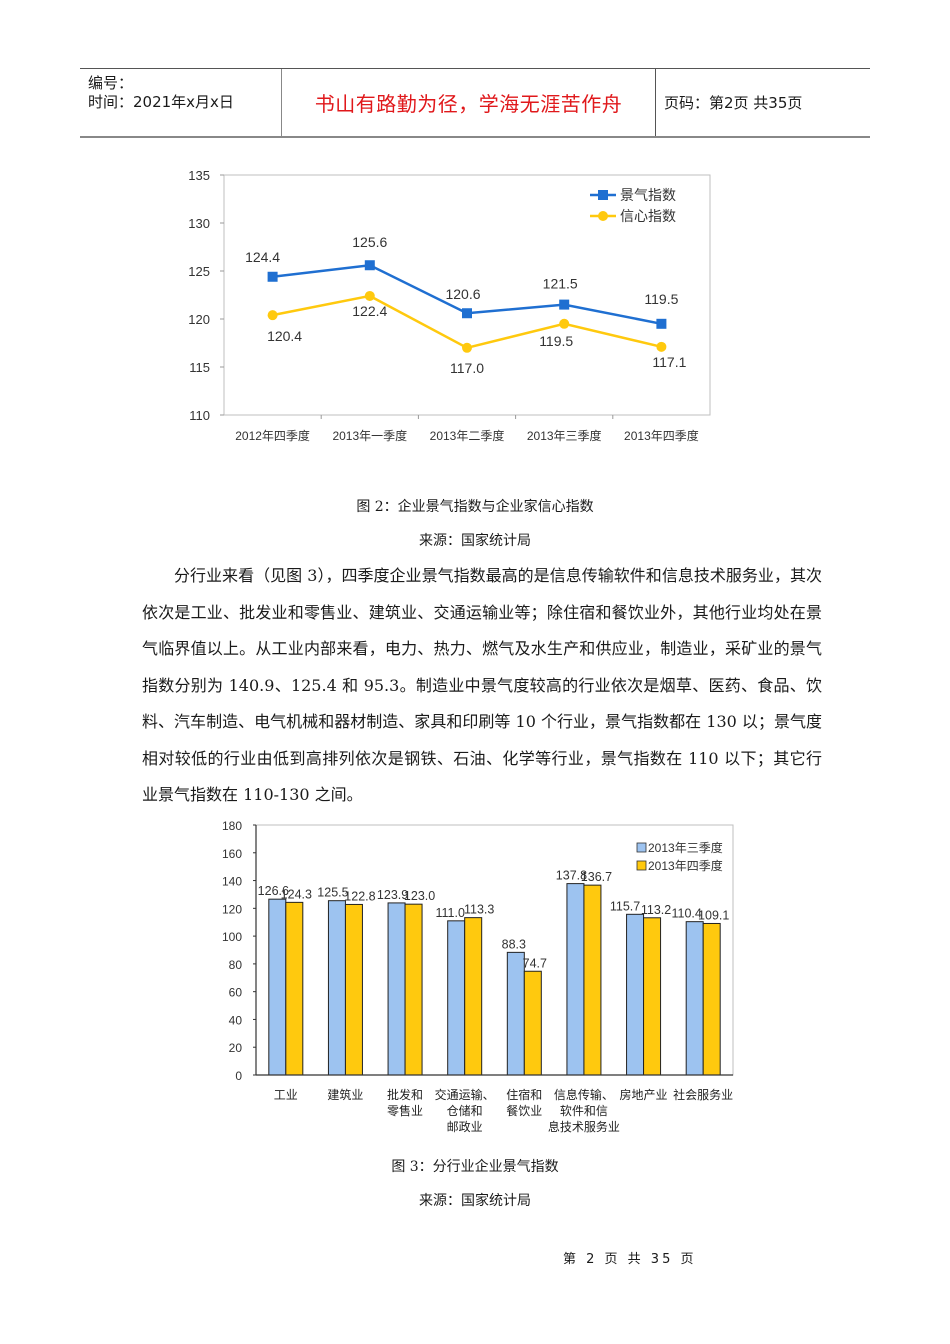 The width and height of the screenshot is (950, 1344). I want to click on x-category-label: 软件和信, so click(584, 1111).